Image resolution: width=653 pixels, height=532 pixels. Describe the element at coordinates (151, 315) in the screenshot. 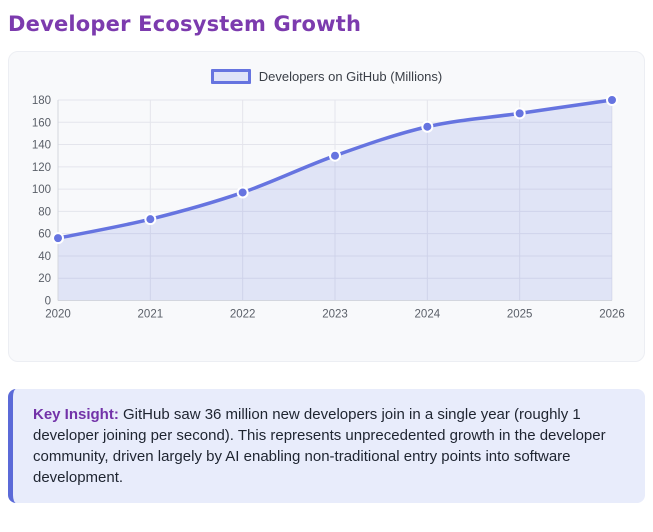

I see `x-axis-tick-label: 2021` at that location.